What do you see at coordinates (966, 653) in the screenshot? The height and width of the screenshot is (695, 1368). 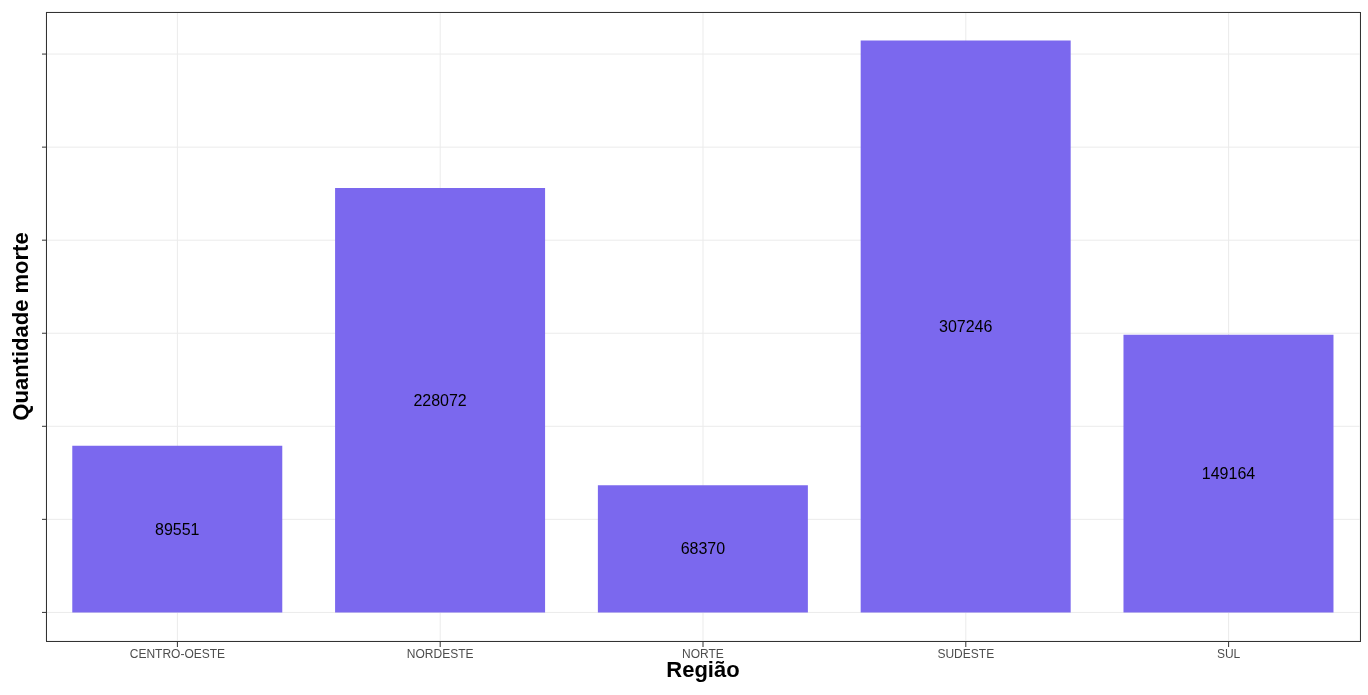 I see `x-tick-label: SUDESTE` at bounding box center [966, 653].